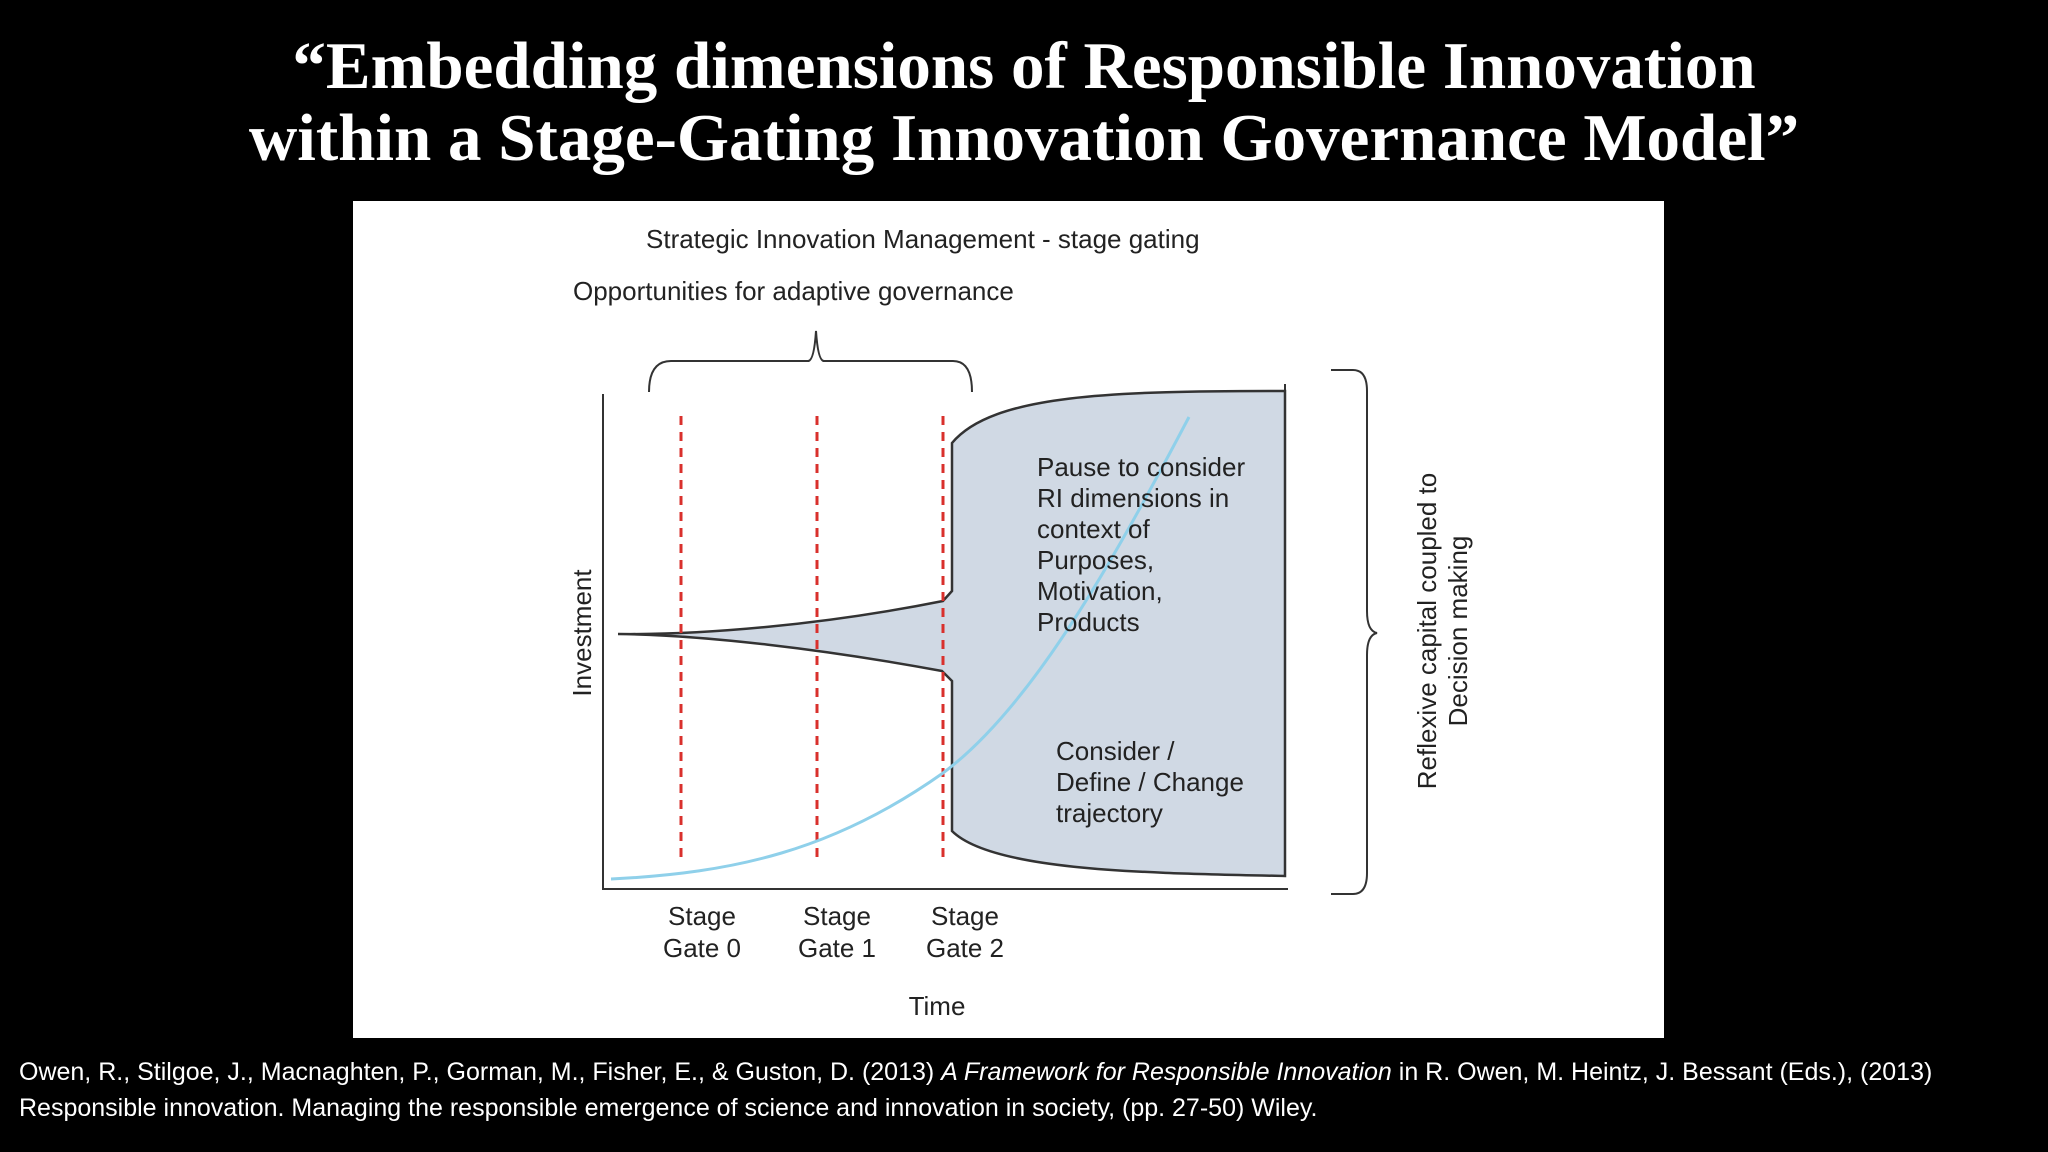  I want to click on gate-1-label-line-2: Gate 1, so click(837, 948).